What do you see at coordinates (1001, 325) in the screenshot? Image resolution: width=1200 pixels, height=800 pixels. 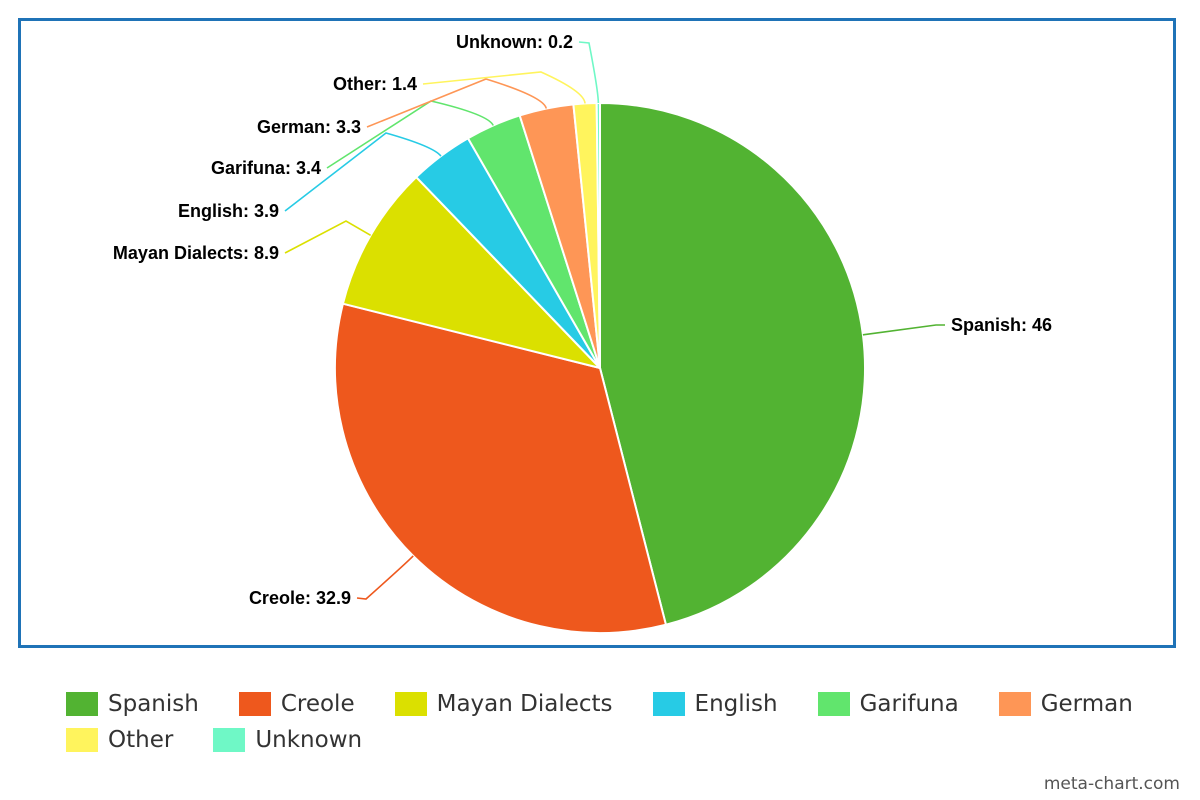 I see `slice-label-spanish: Spanish: 46` at bounding box center [1001, 325].